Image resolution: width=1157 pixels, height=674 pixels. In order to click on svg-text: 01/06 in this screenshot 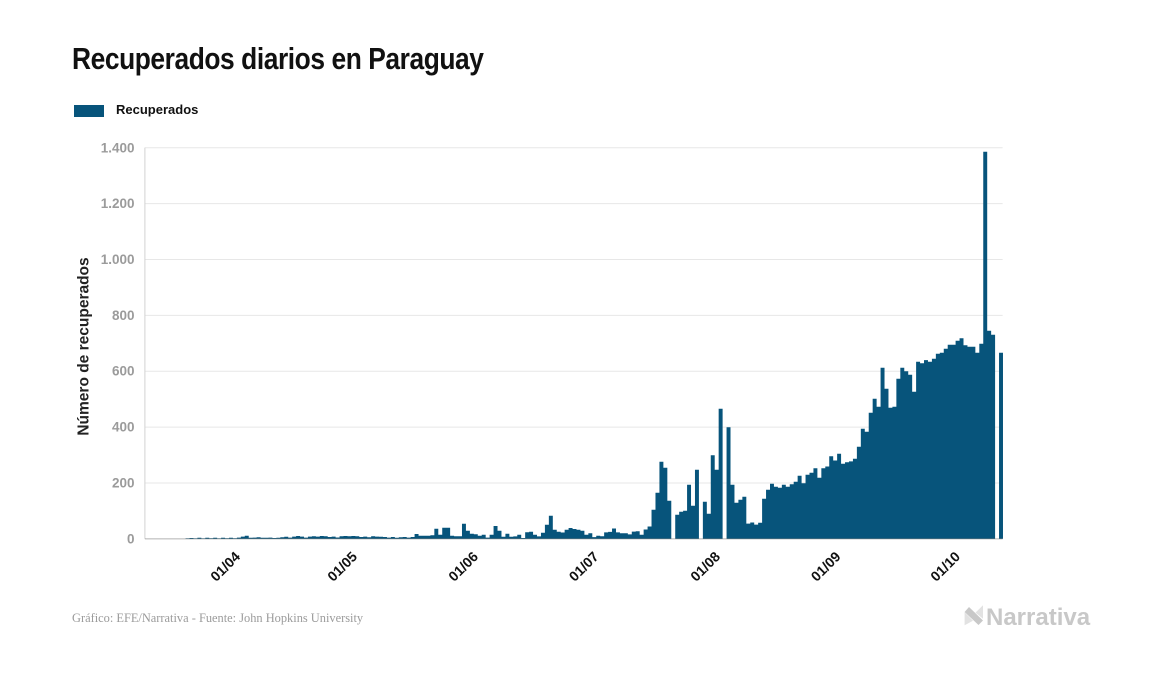, I will do `click(463, 566)`.